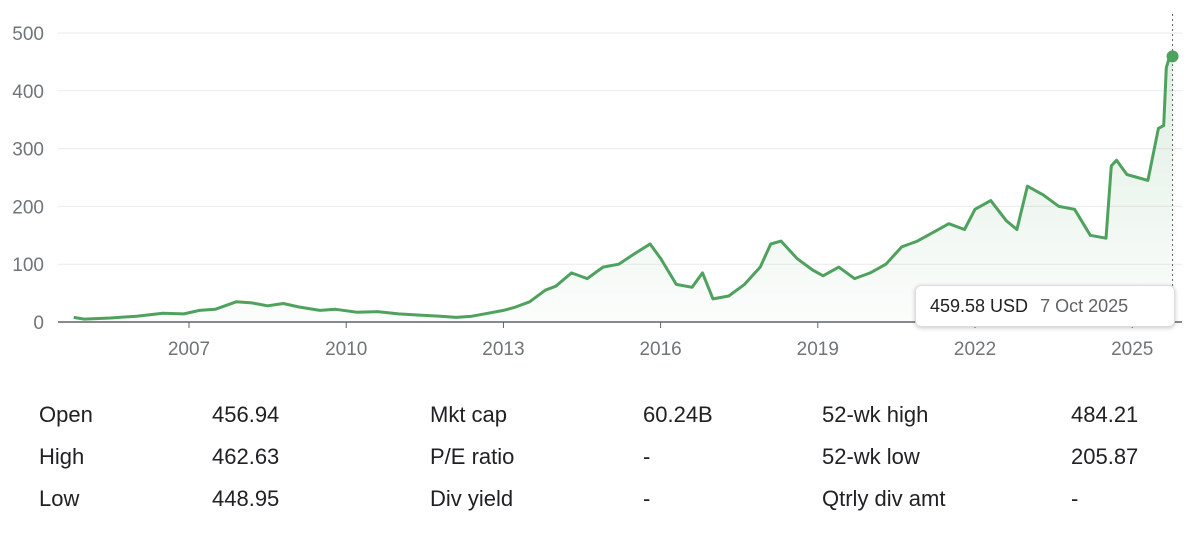  What do you see at coordinates (1172, 56) in the screenshot?
I see `hover-point` at bounding box center [1172, 56].